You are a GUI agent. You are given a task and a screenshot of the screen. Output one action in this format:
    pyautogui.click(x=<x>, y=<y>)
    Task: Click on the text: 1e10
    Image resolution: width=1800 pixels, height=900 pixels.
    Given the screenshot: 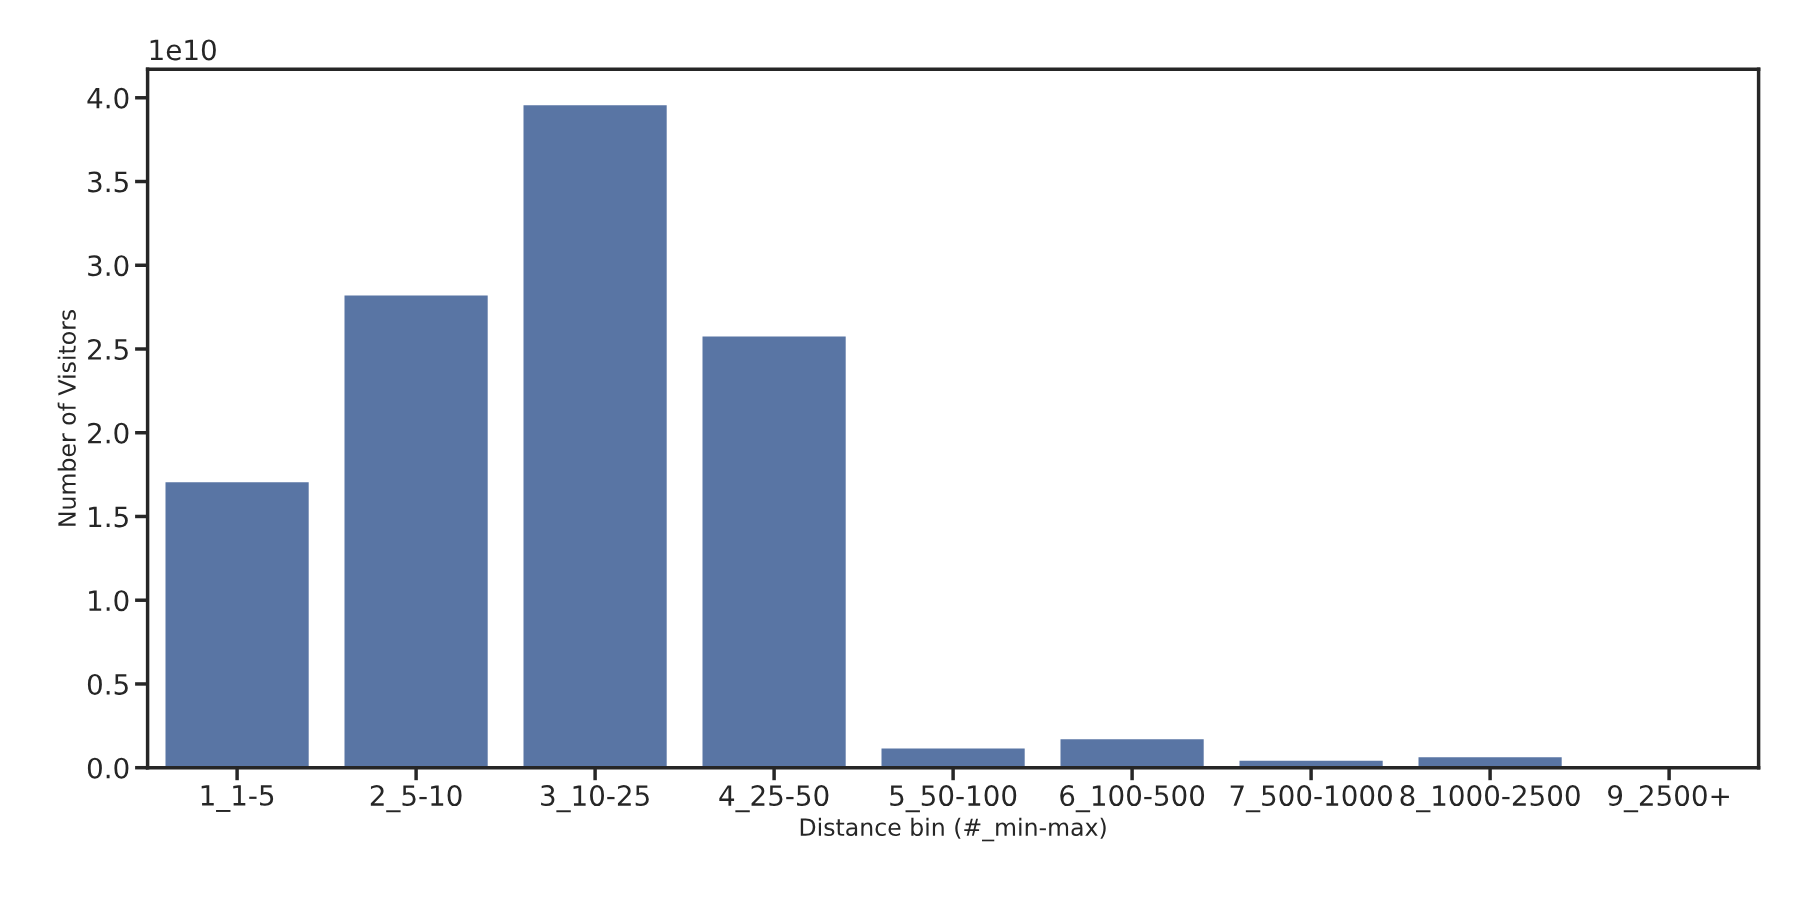 What is the action you would take?
    pyautogui.click(x=183, y=50)
    